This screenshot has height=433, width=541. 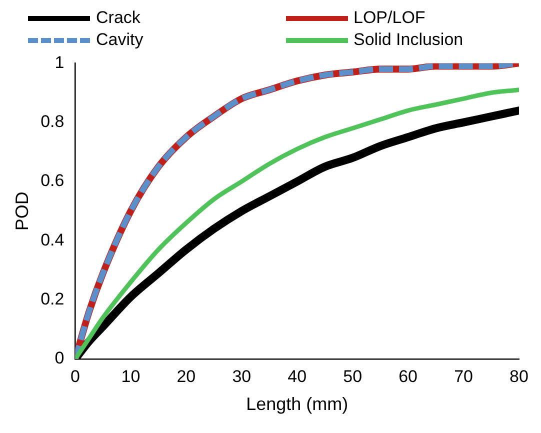 What do you see at coordinates (52, 180) in the screenshot?
I see `y-tick-label: 0.6` at bounding box center [52, 180].